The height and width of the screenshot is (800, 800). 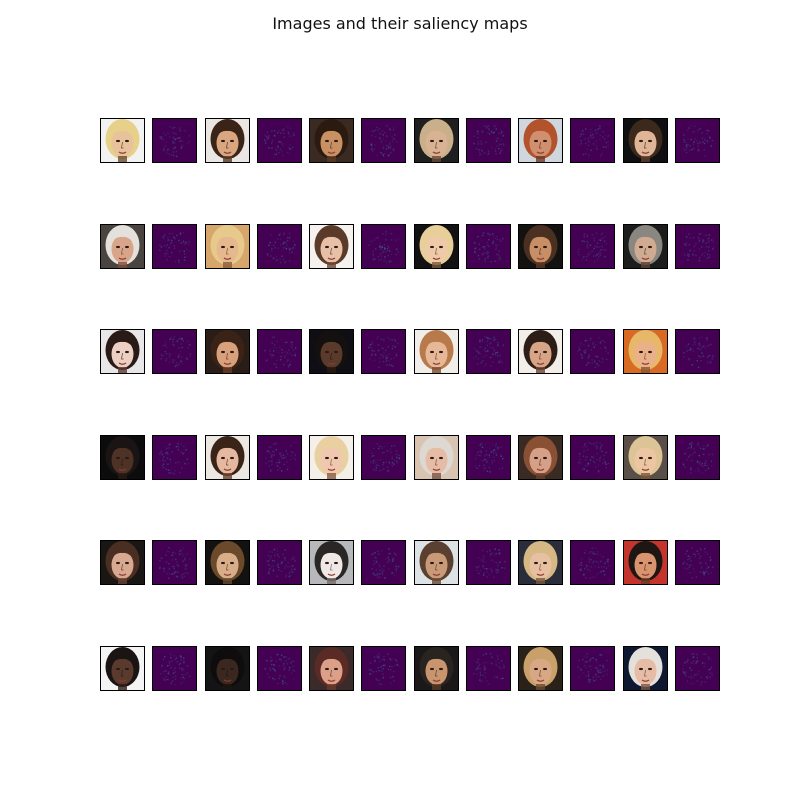 I want to click on figure-title: Images and their saliency maps, so click(x=400, y=23).